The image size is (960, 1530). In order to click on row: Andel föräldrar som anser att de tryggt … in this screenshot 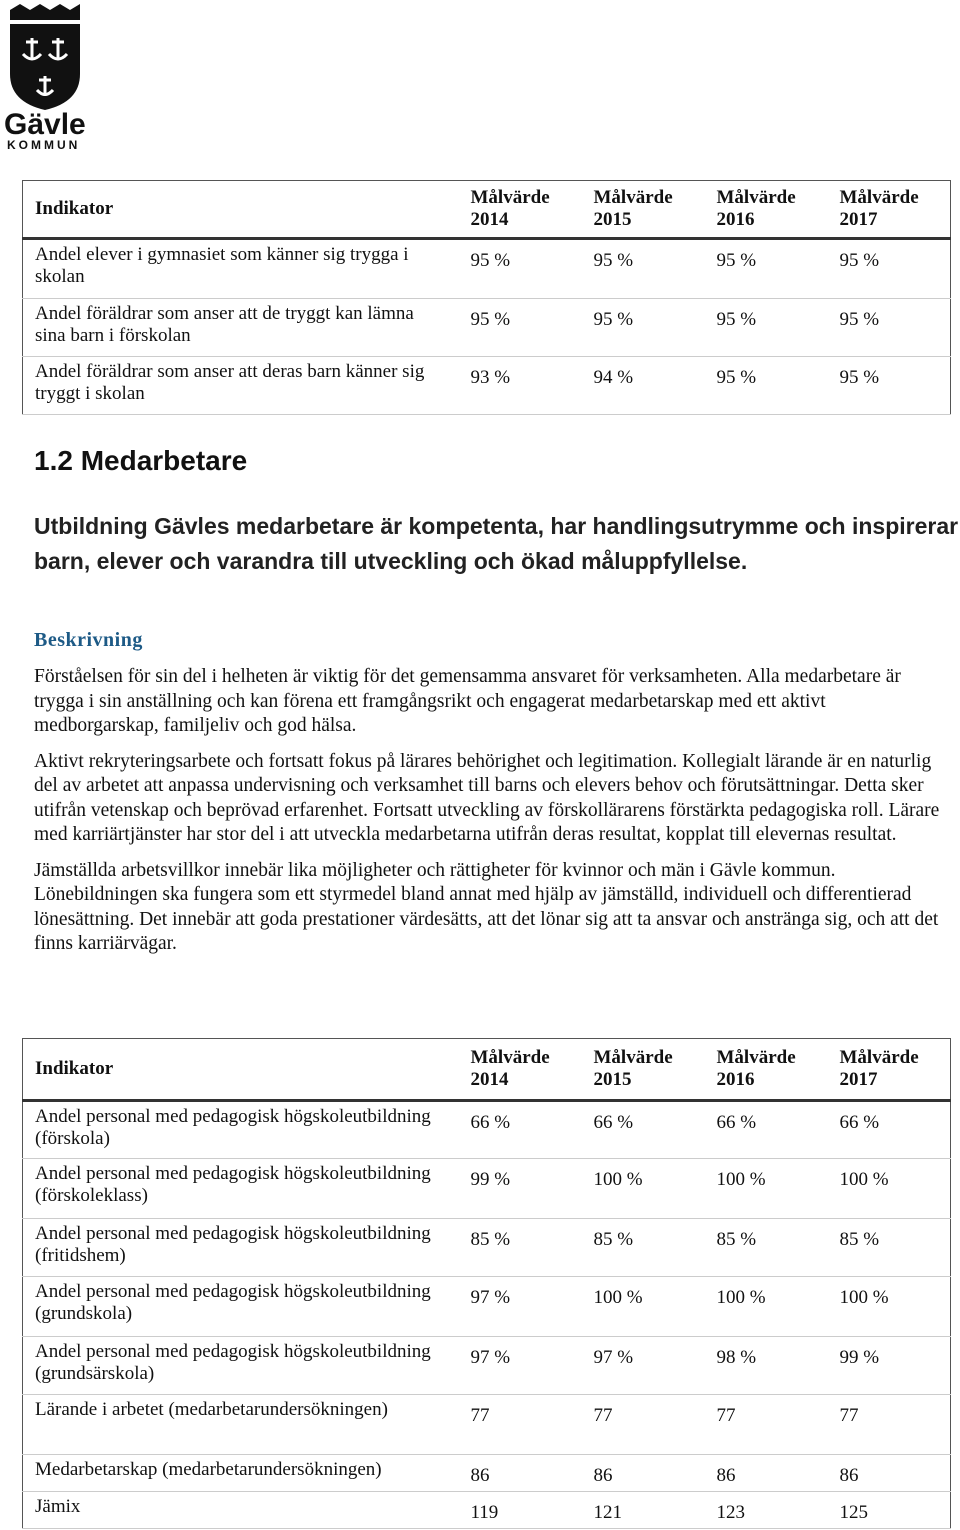, I will do `click(486, 327)`.